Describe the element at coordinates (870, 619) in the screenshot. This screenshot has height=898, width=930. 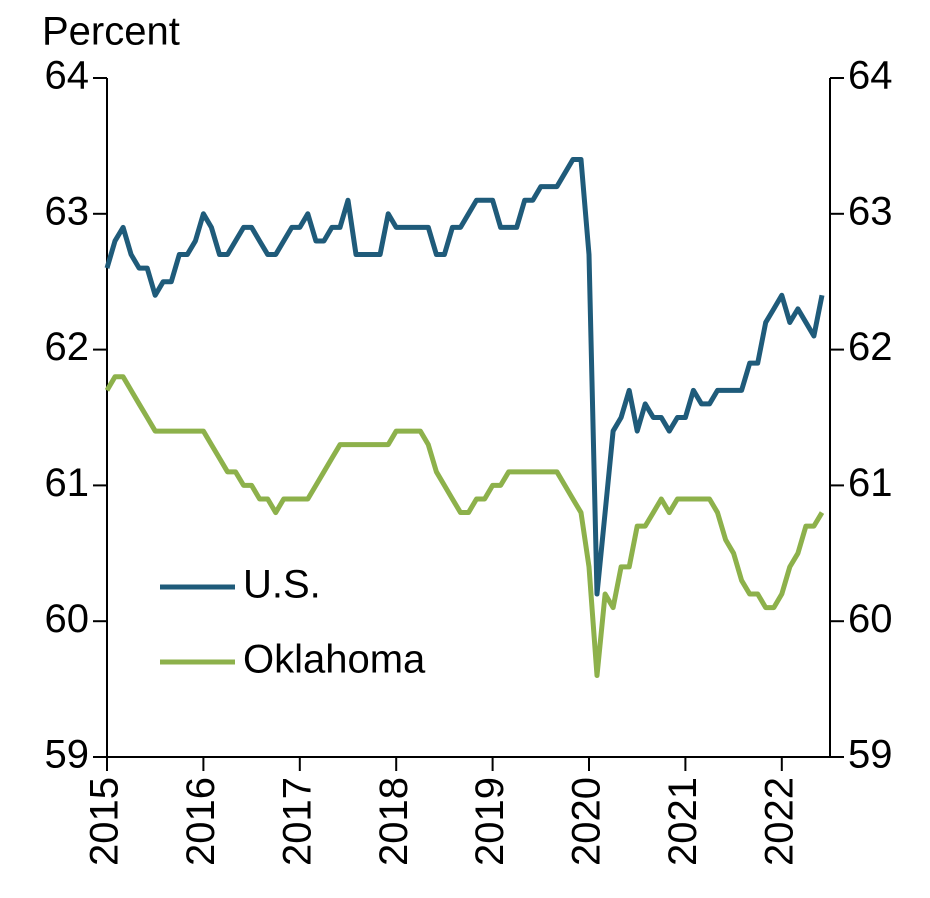
I see `y2-tick-label: 60` at that location.